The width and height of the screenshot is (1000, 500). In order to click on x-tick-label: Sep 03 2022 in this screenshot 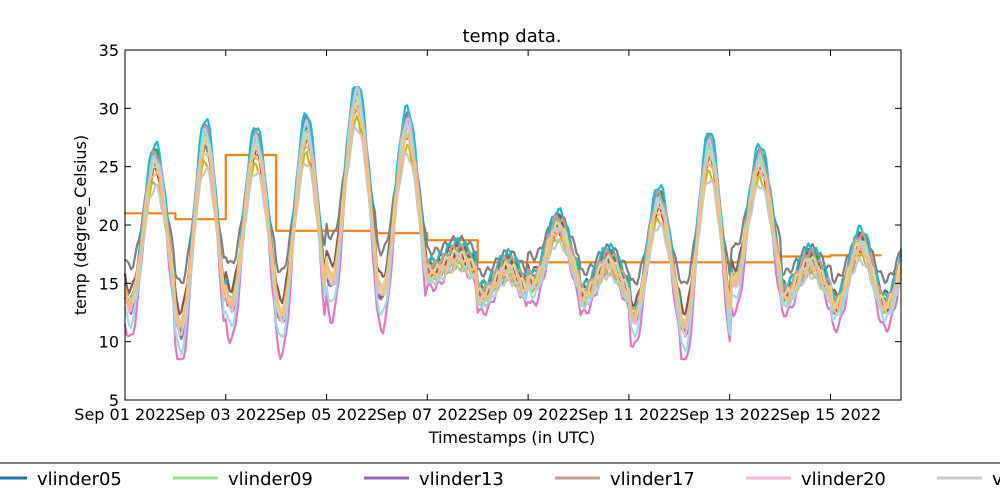, I will do `click(225, 414)`.